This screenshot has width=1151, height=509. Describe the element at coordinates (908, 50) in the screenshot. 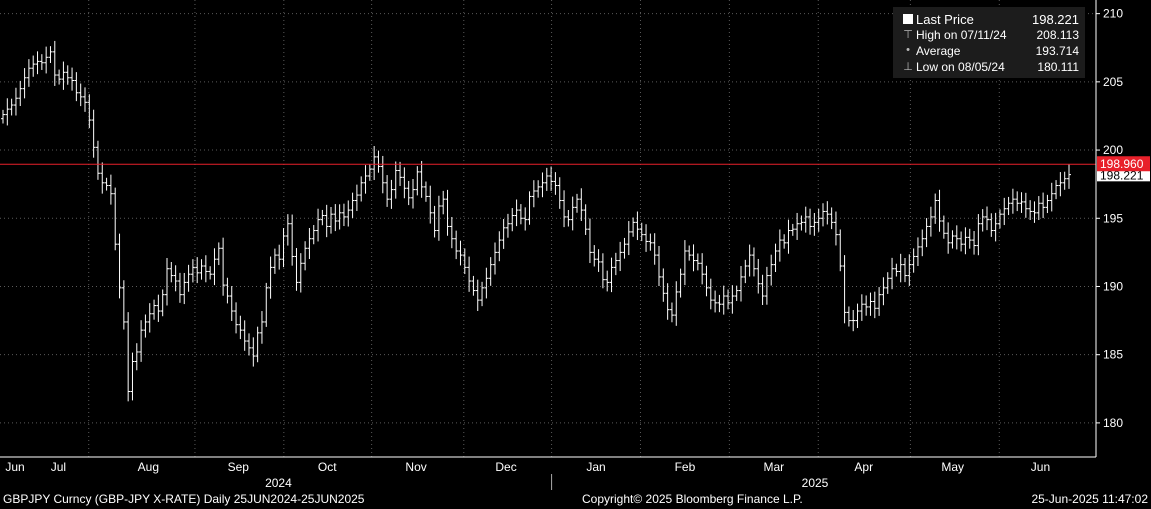

I see `average-marker-icon: •` at that location.